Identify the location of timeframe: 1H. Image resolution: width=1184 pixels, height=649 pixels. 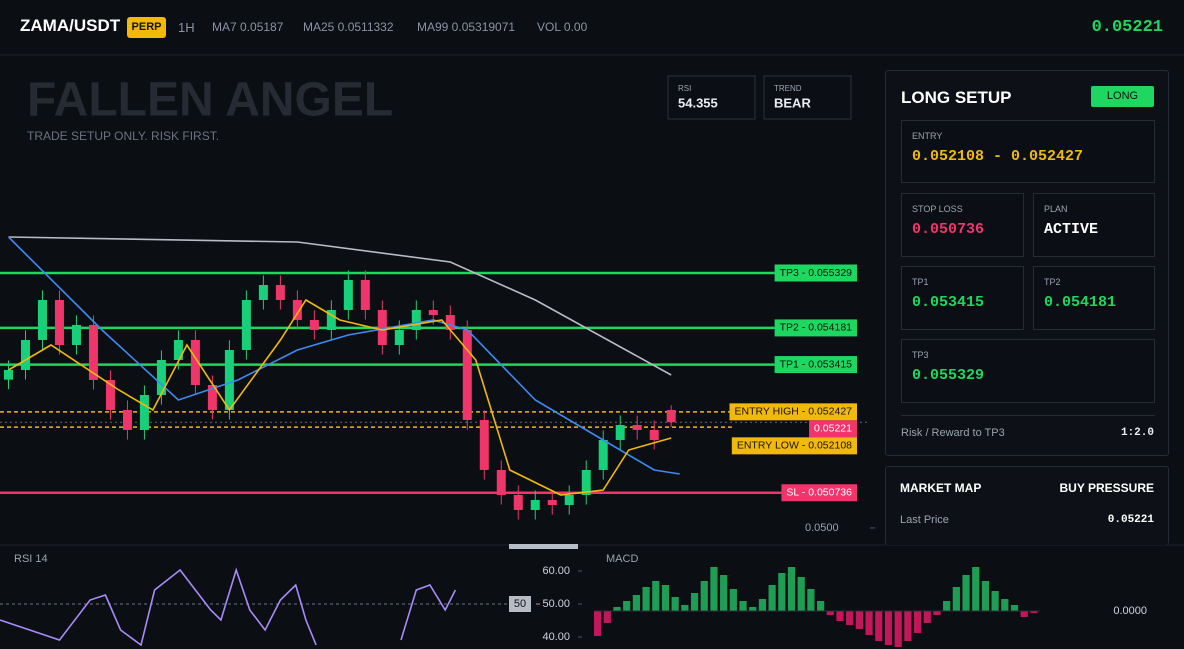
(186, 27).